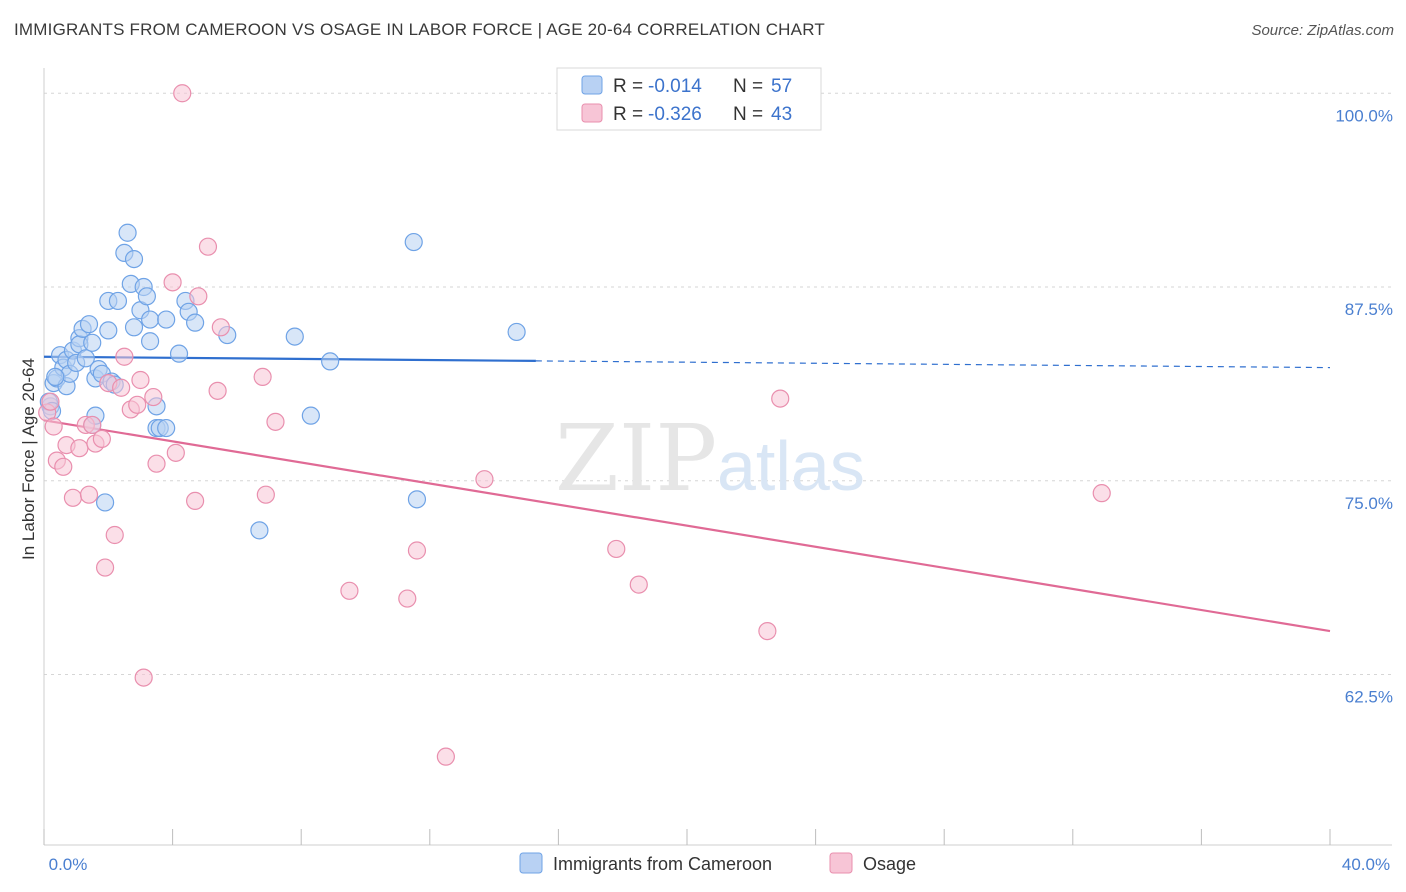 This screenshot has height=892, width=1406. What do you see at coordinates (689, 99) in the screenshot?
I see `top-legend: R = -0.014 N = 57 R = -0.326 N = 43` at bounding box center [689, 99].